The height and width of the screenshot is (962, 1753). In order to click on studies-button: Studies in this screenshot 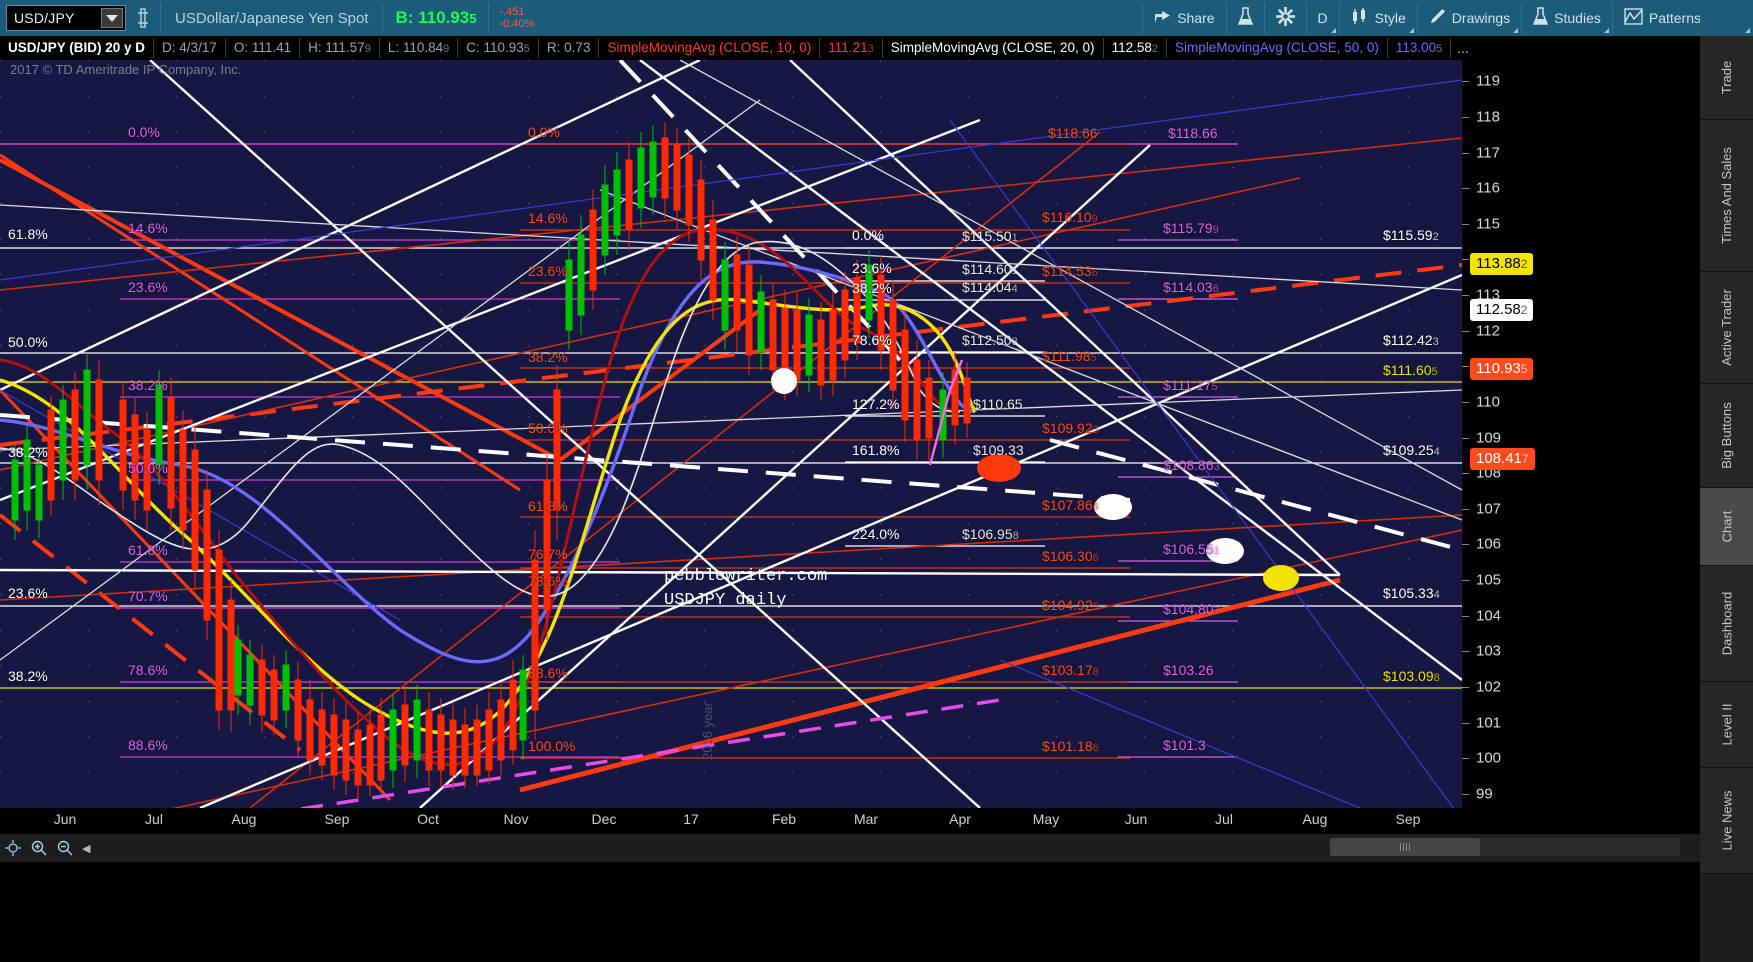, I will do `click(1567, 18)`.